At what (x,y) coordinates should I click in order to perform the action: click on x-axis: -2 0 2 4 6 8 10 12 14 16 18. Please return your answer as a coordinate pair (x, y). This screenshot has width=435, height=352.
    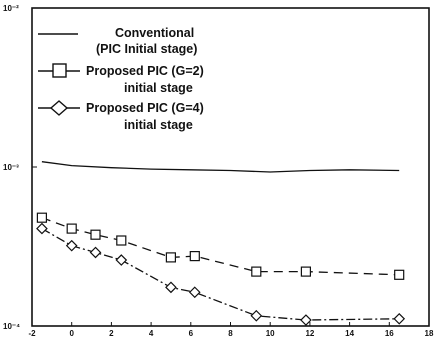
    Looking at the image, I should click on (231, 330).